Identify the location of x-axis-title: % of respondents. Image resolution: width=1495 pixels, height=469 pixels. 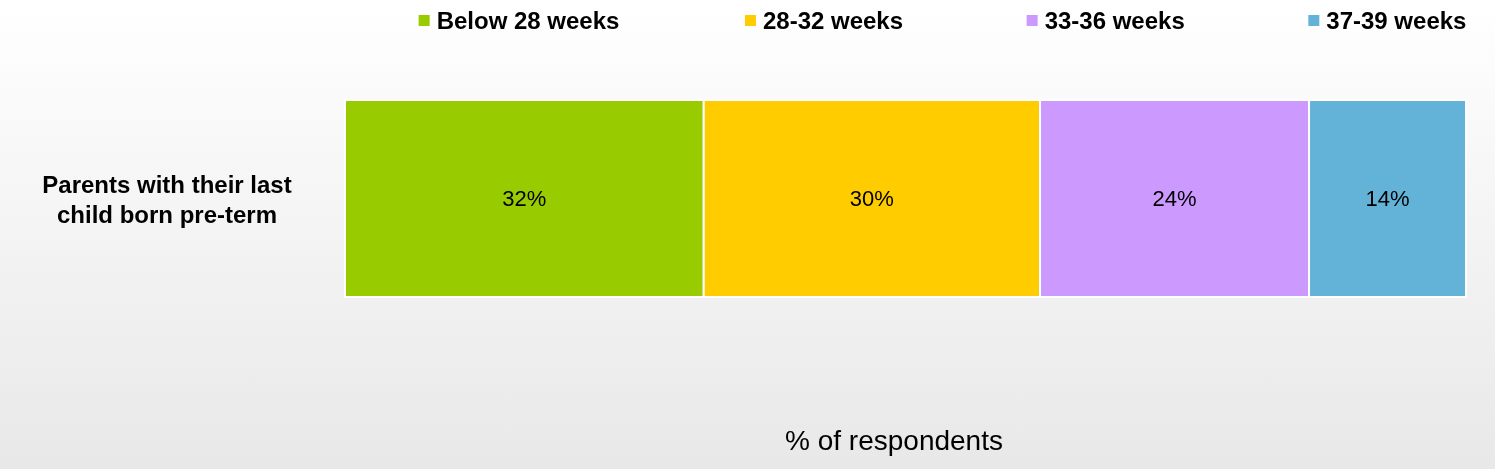
(894, 440).